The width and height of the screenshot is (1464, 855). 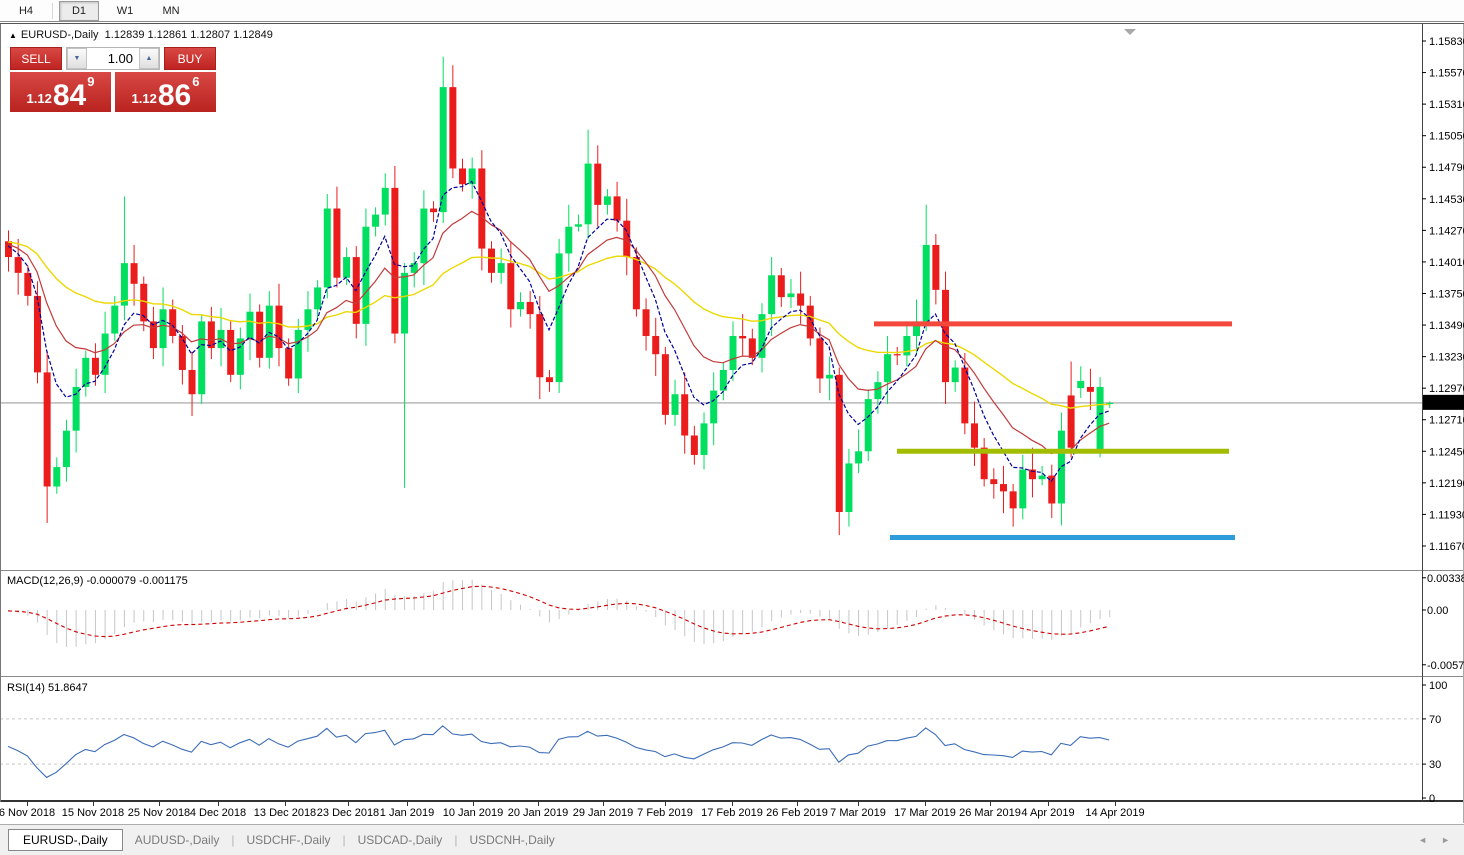 What do you see at coordinates (1446, 294) in the screenshot?
I see `price-axis-tick: 1.13750` at bounding box center [1446, 294].